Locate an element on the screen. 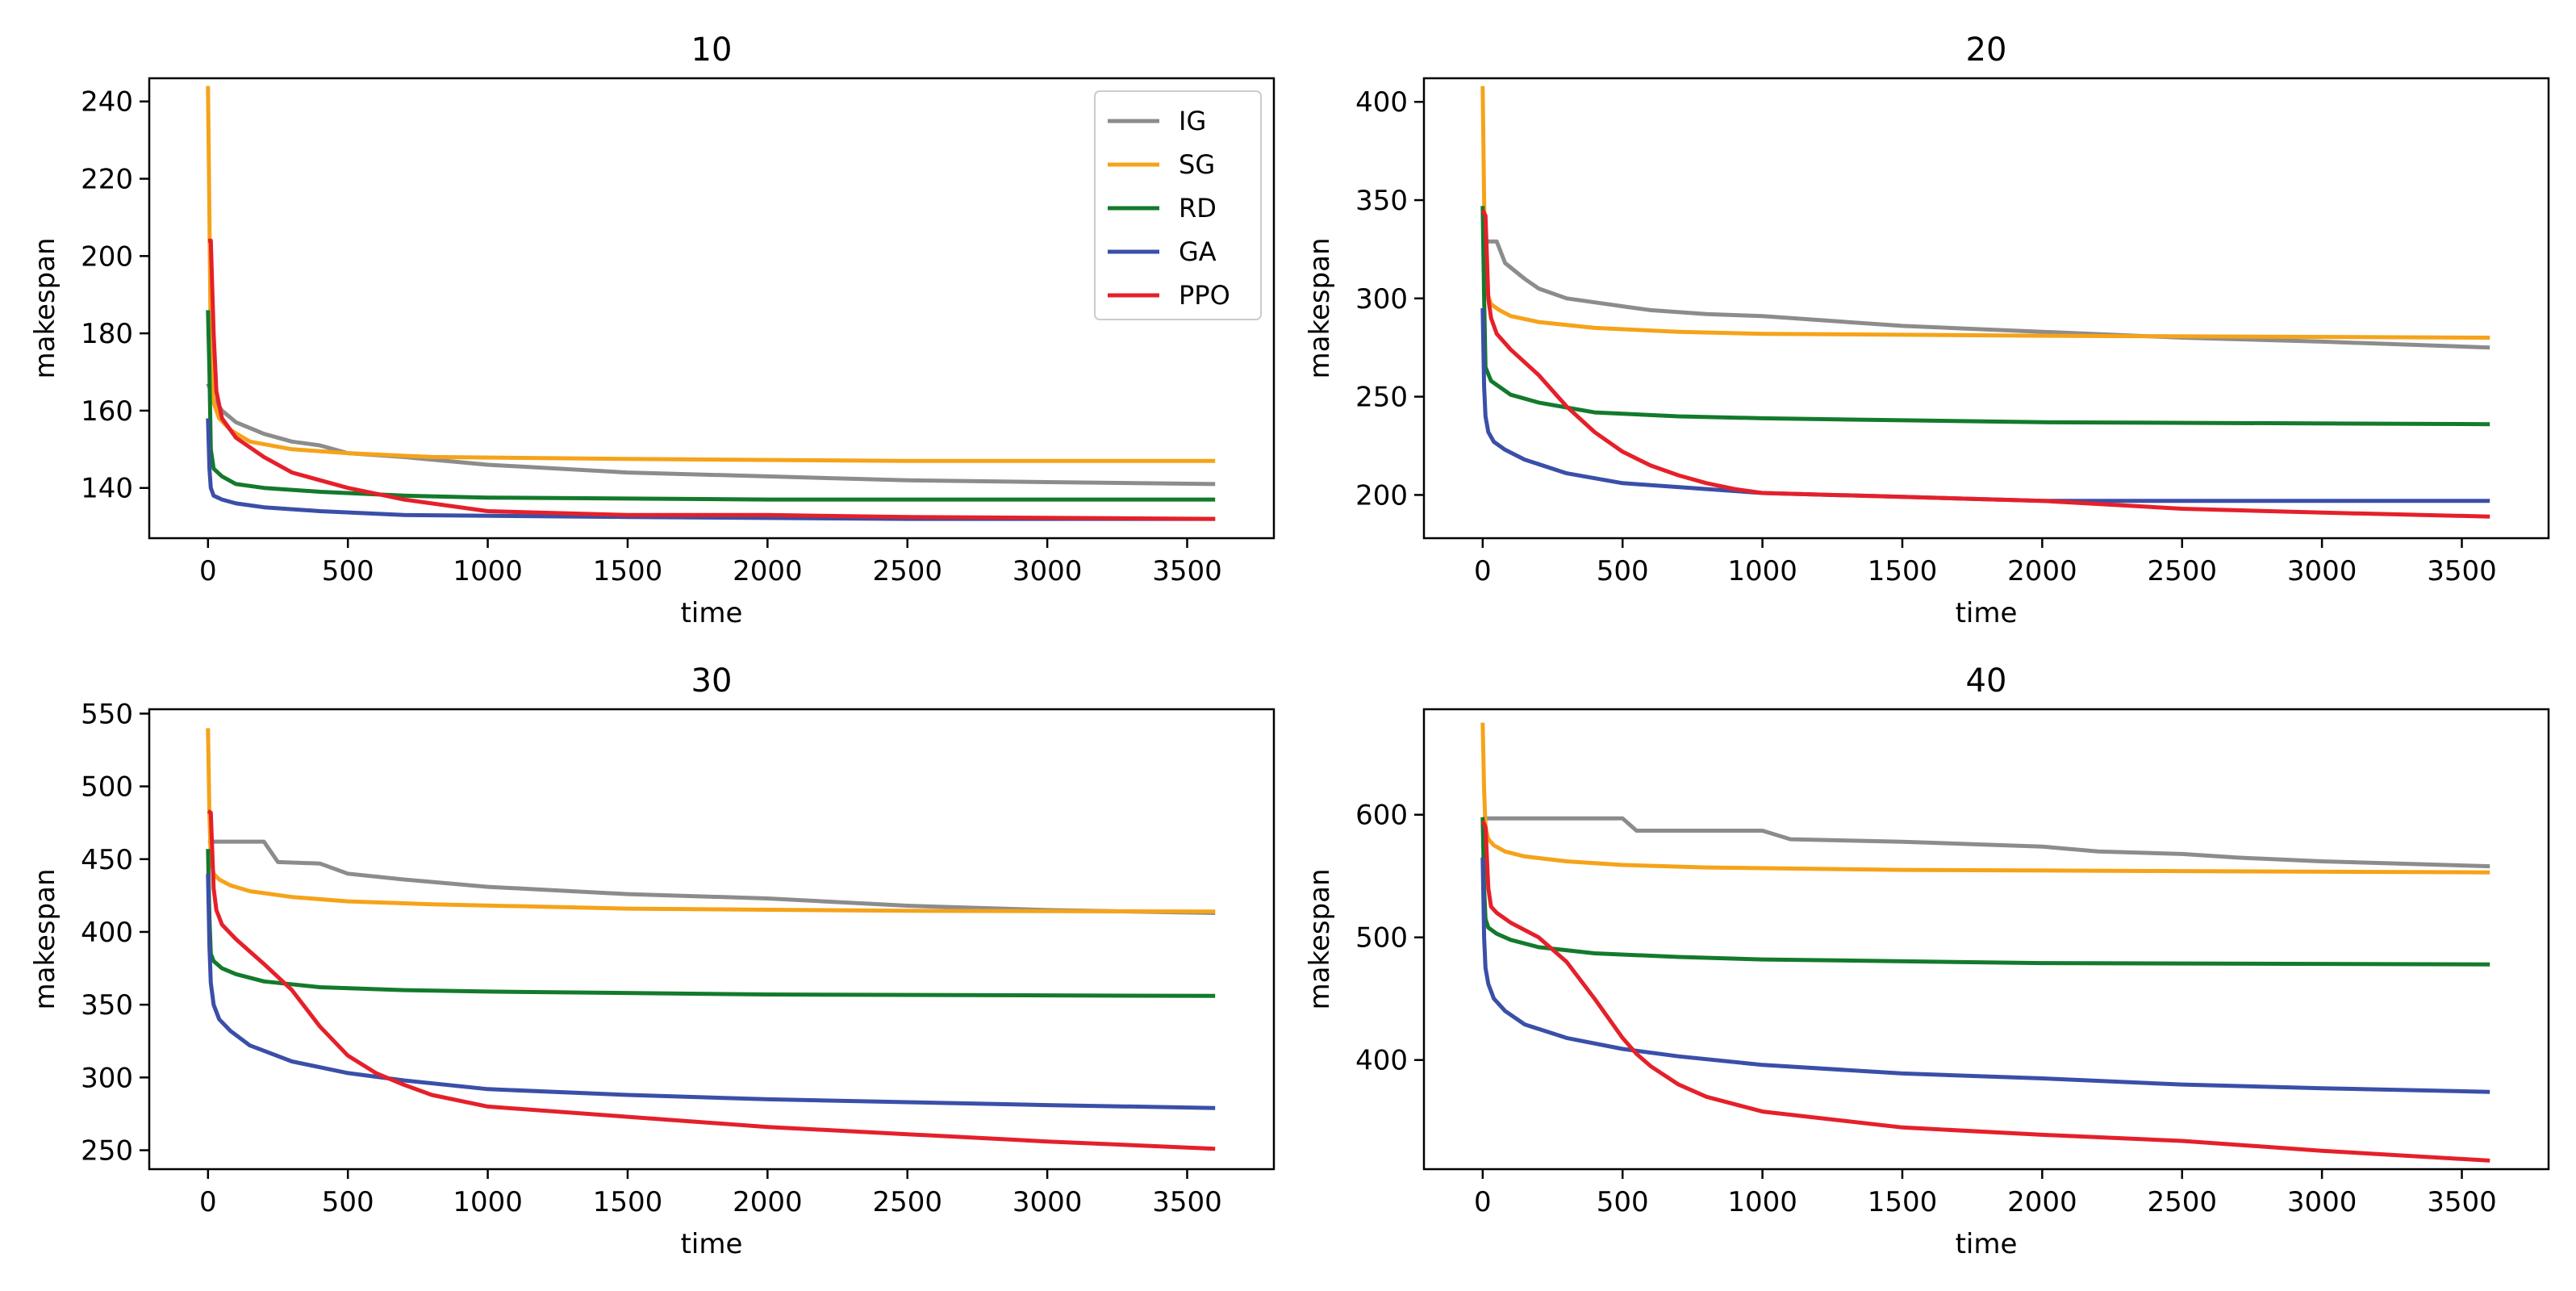 This screenshot has width=2576, height=1291. panel-title: 20 is located at coordinates (1986, 50).